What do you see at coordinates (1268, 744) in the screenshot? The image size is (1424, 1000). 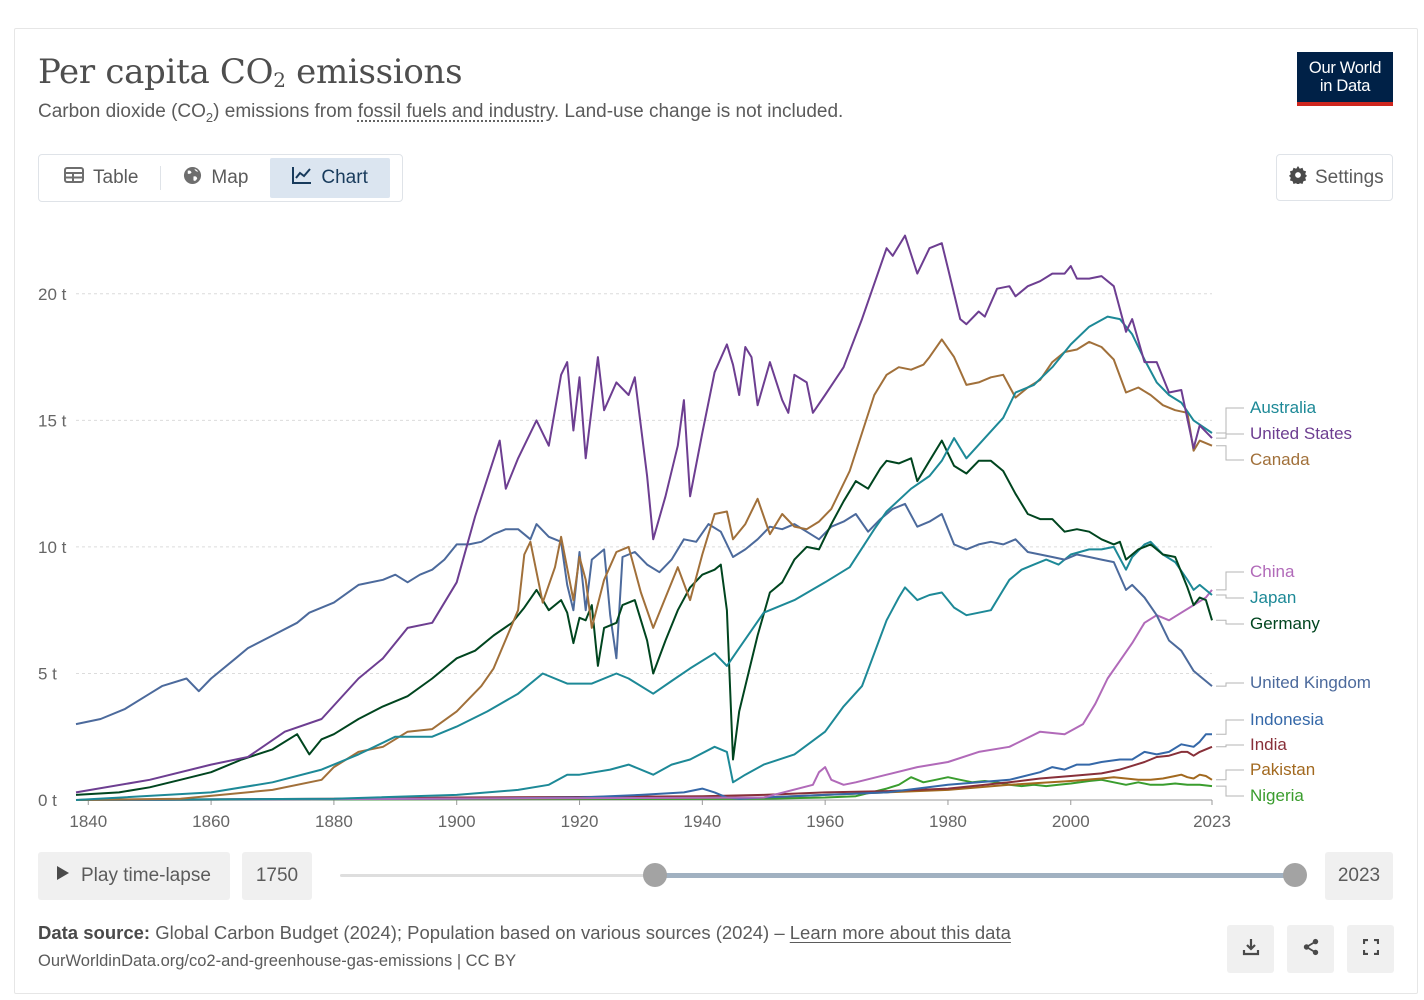 I see `series-label: India` at bounding box center [1268, 744].